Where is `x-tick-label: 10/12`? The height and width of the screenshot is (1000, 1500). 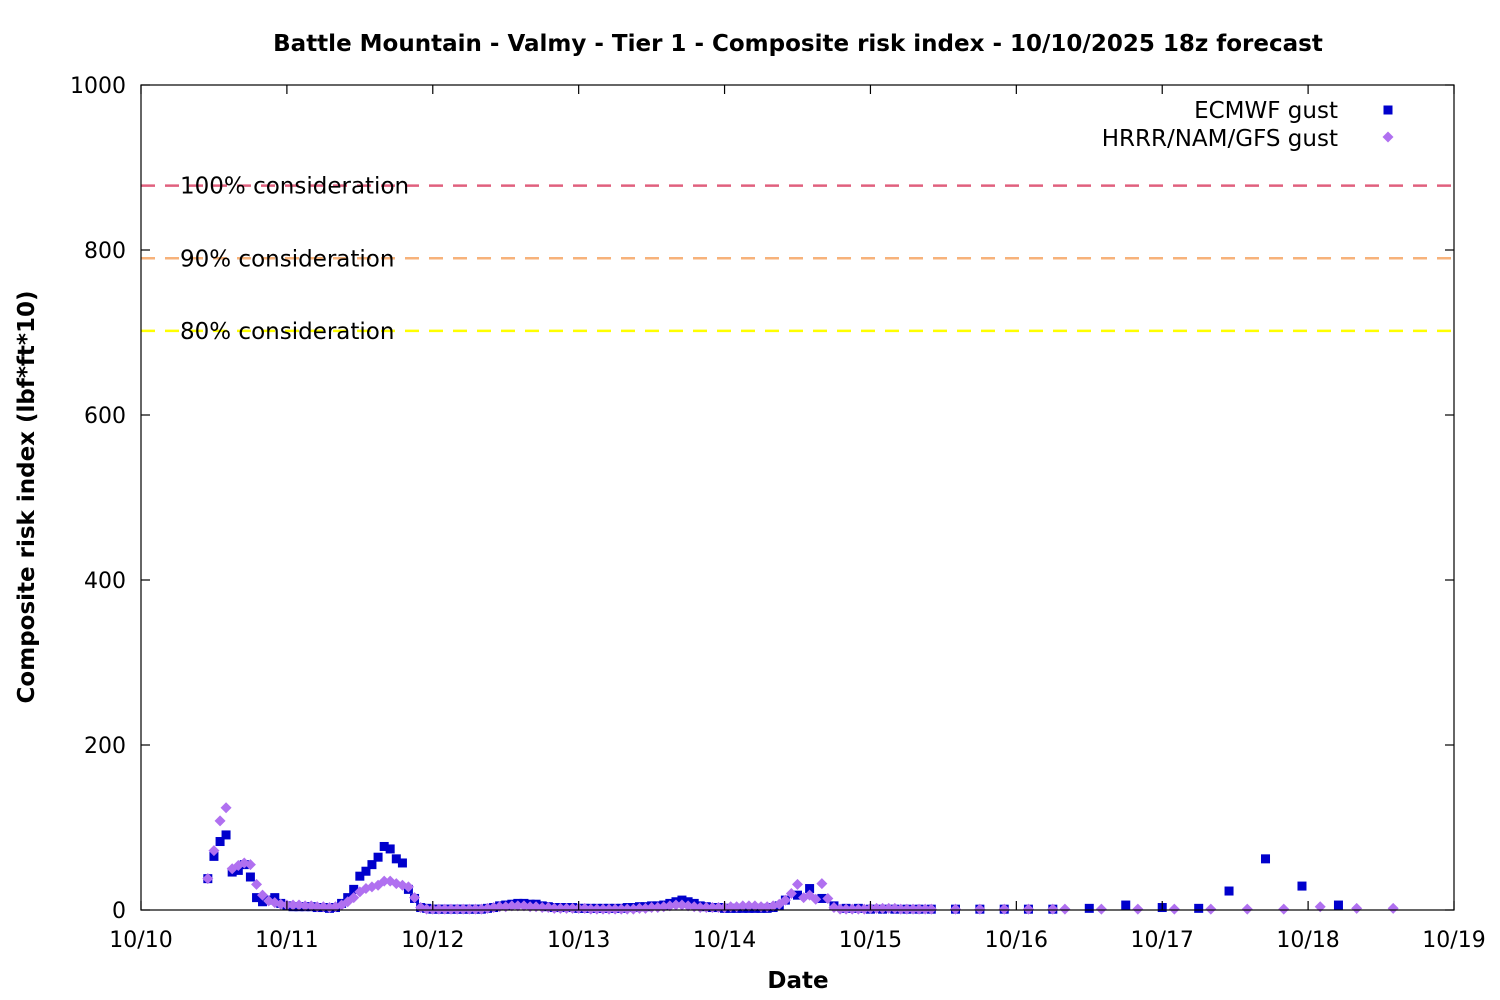 x-tick-label: 10/12 is located at coordinates (432, 940).